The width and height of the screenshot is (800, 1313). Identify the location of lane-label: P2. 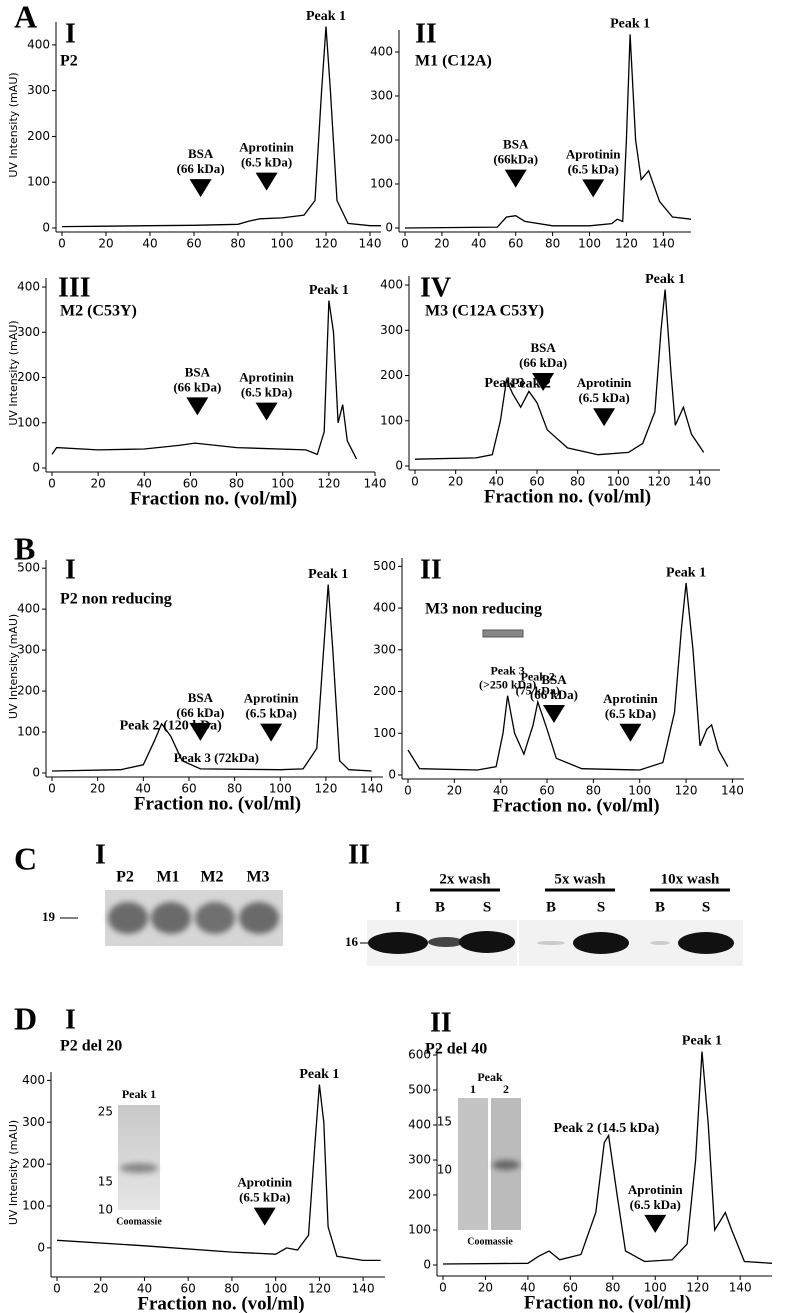
(125, 877).